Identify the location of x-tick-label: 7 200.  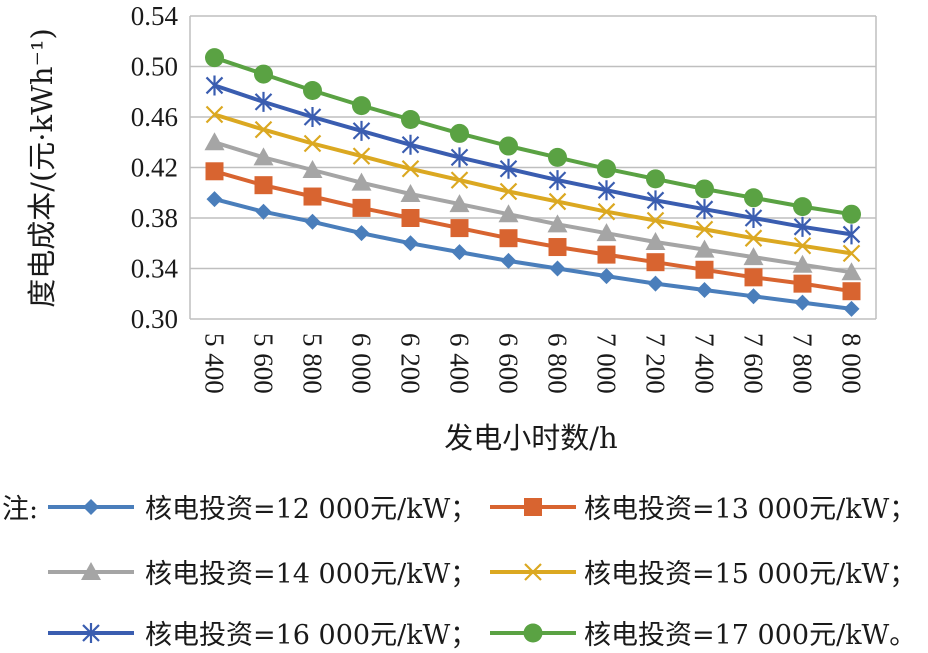
(656, 363).